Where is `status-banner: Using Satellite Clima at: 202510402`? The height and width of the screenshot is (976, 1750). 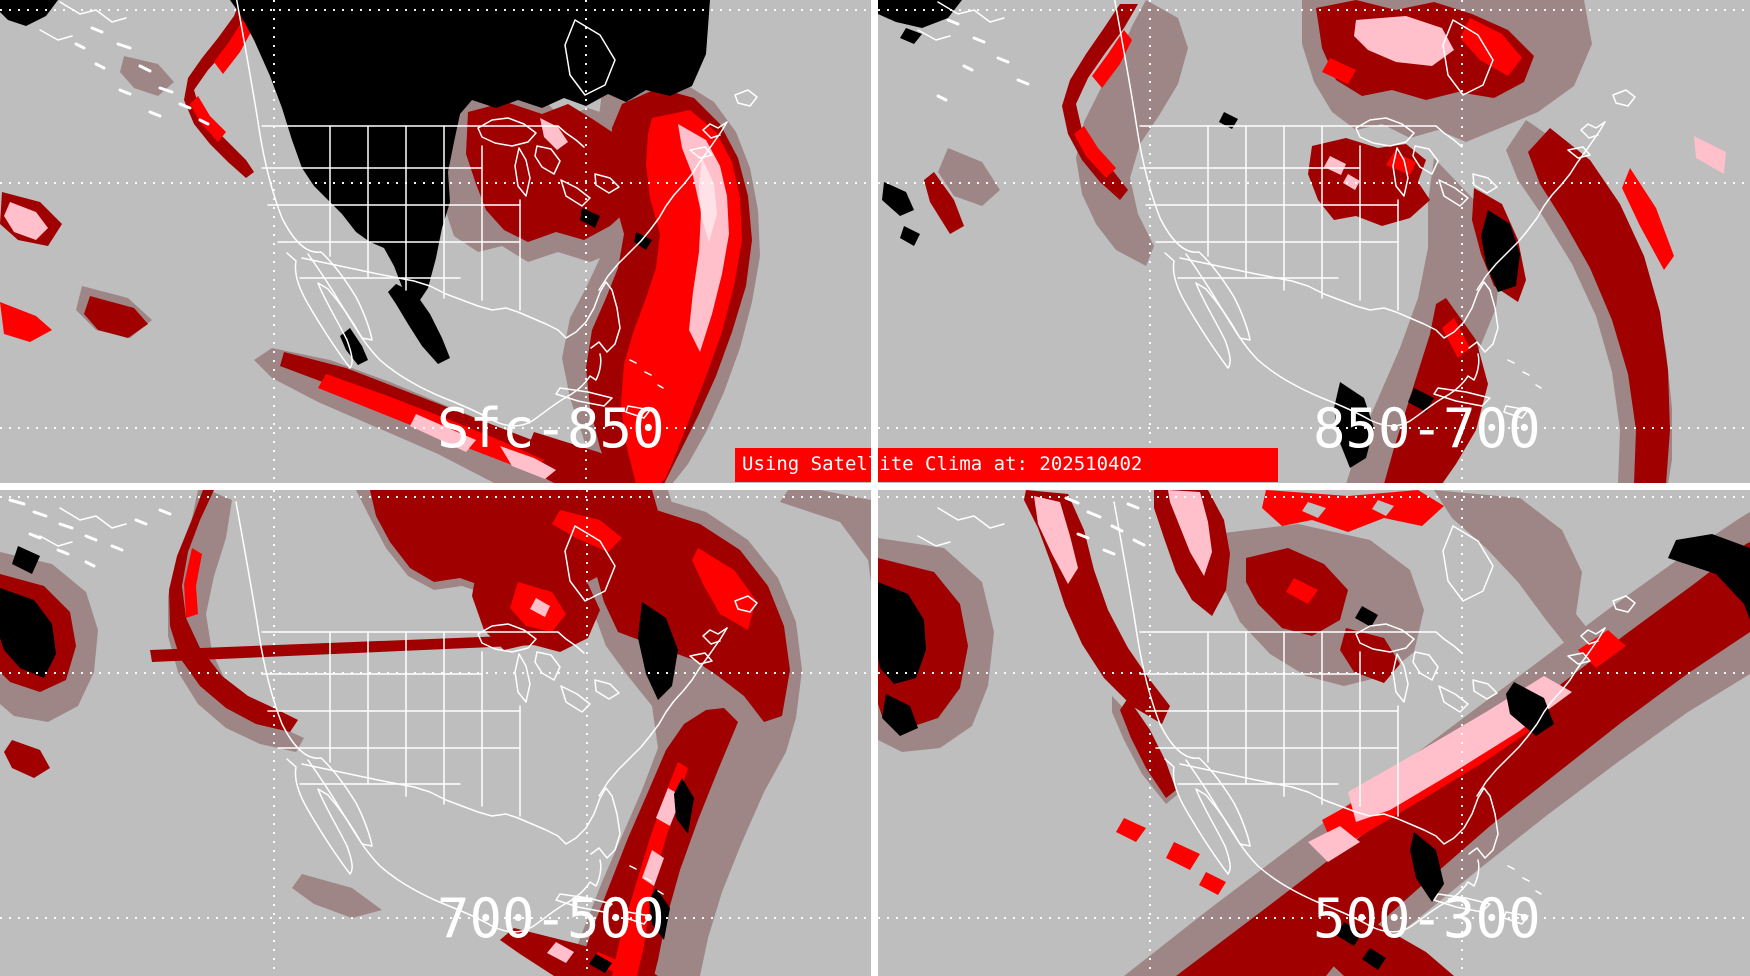
status-banner: Using Satellite Clima at: 202510402 is located at coordinates (1006, 465).